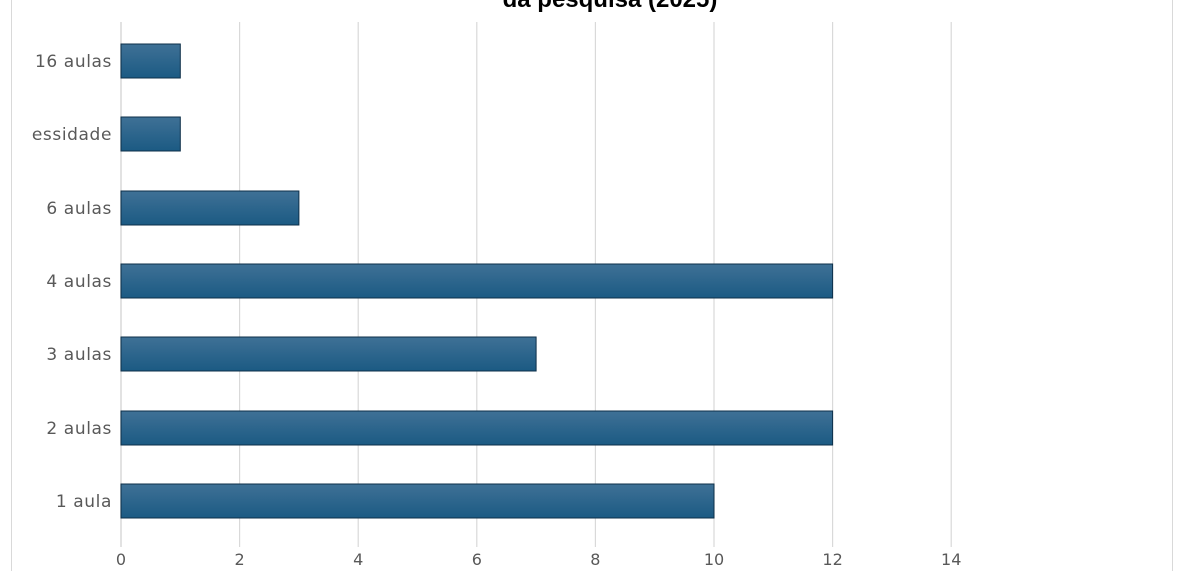  I want to click on chart-title: da pesquisa (2025), so click(592, 7).